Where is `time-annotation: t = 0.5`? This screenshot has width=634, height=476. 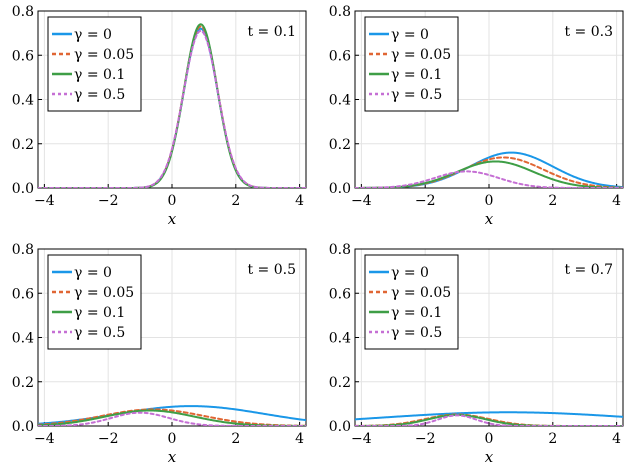
time-annotation: t = 0.5 is located at coordinates (271, 270).